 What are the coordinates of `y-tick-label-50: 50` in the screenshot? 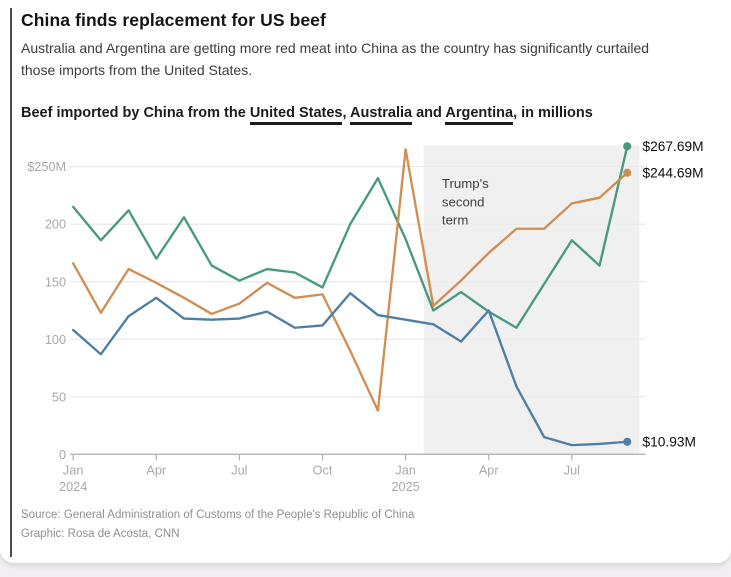 It's located at (59, 398).